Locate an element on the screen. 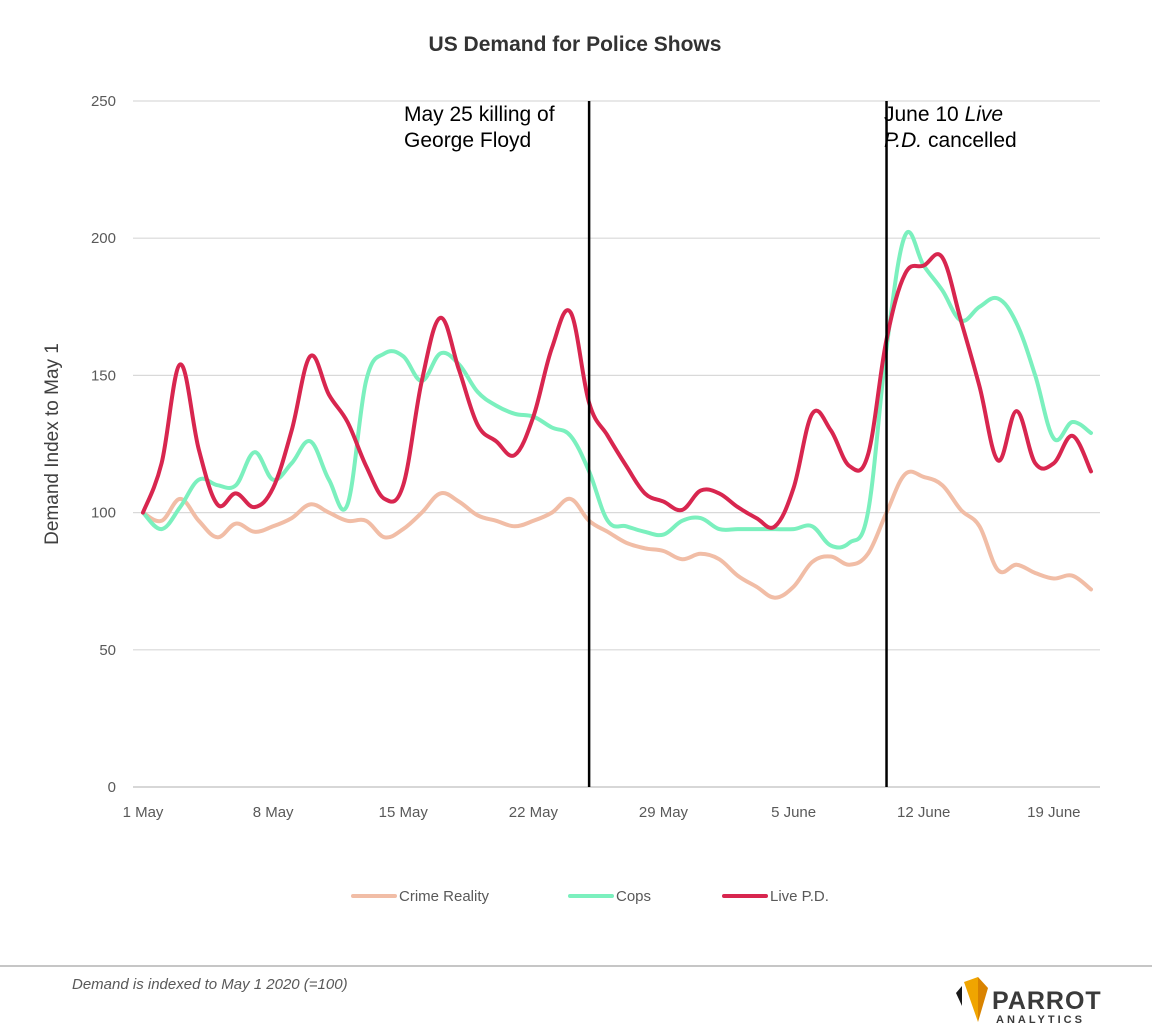  y-tick-label-150: 150 is located at coordinates (103, 375).